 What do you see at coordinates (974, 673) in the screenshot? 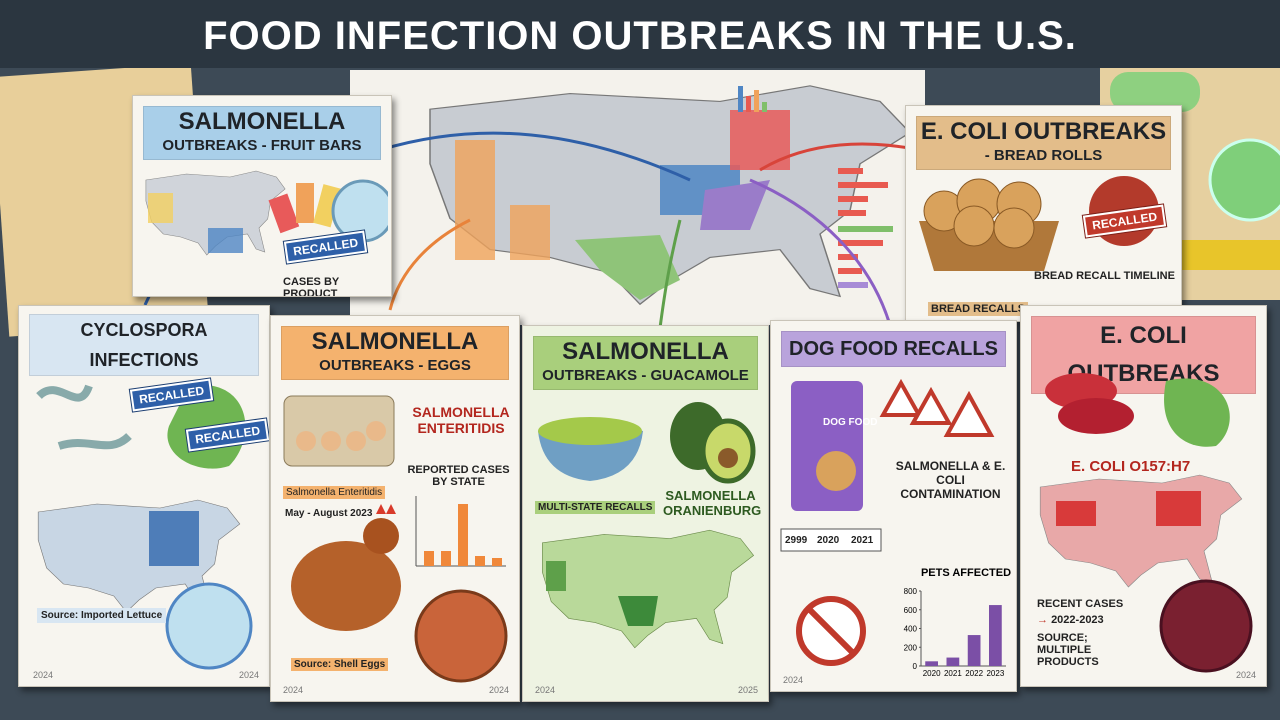
I see `x-tick-label: 2022` at bounding box center [974, 673].